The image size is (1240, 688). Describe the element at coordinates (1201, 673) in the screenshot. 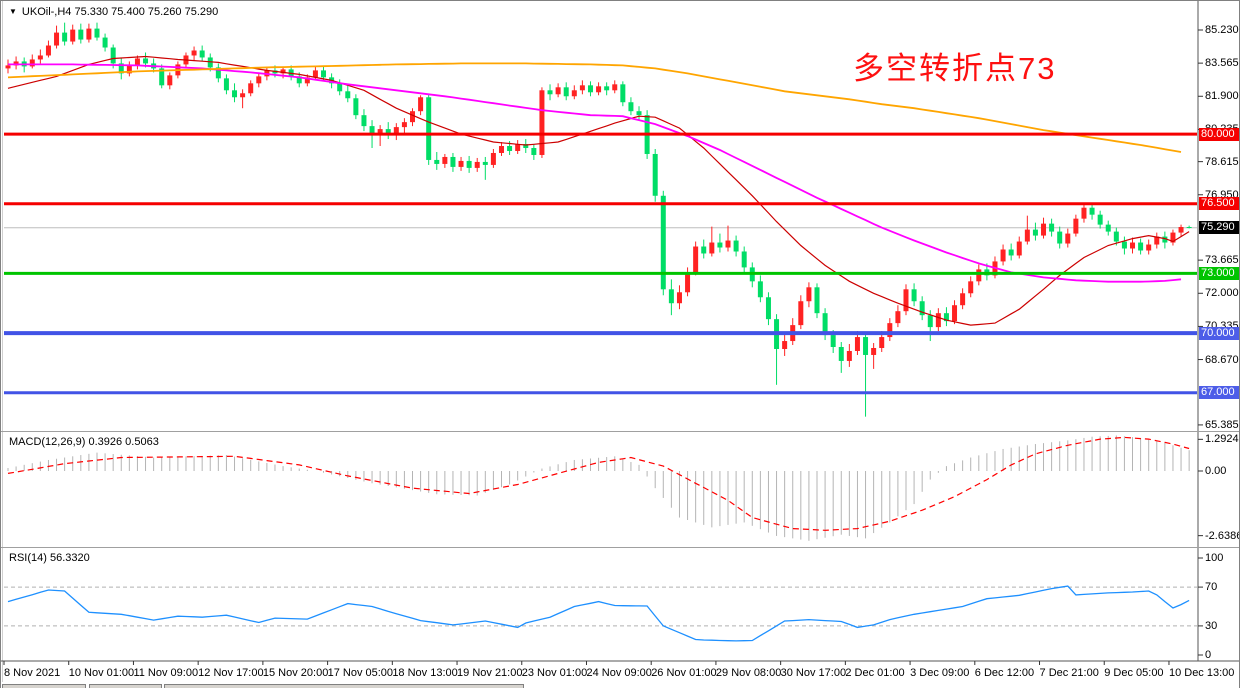

I see `time-tick-label: 10 Dec 13:00` at that location.